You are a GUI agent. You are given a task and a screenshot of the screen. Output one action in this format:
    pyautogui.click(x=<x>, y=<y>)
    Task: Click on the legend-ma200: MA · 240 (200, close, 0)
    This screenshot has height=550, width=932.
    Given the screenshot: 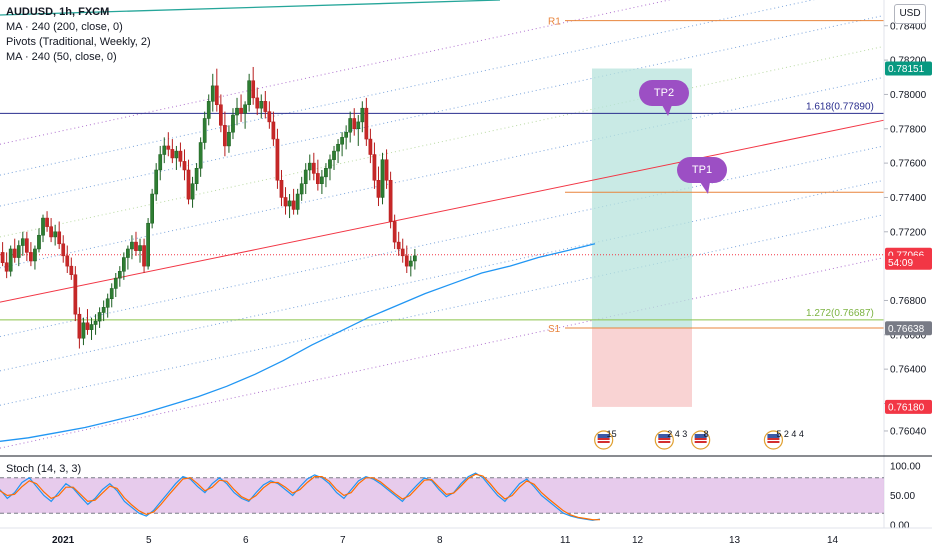 What is the action you would take?
    pyautogui.click(x=64, y=27)
    